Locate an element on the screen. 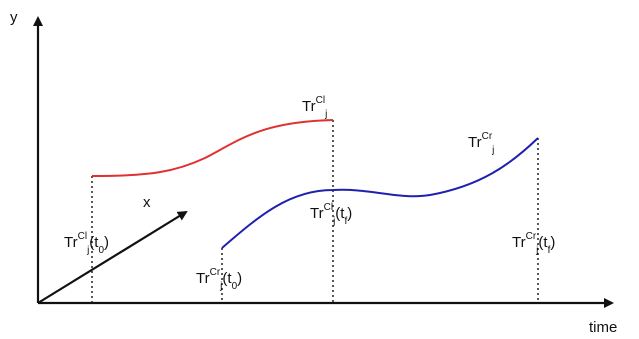  label-tr-cr: TrCrj is located at coordinates (481, 143).